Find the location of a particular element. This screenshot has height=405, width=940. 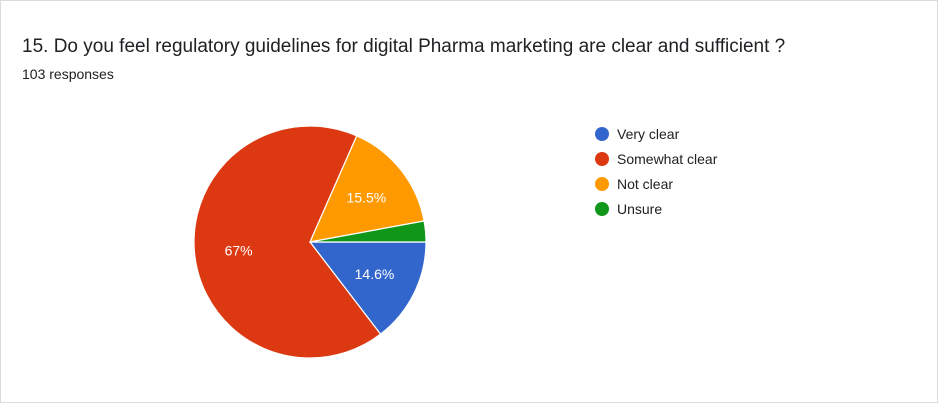

chart-legend: Very clear Somewhat clear Not clear Unsure is located at coordinates (656, 171).